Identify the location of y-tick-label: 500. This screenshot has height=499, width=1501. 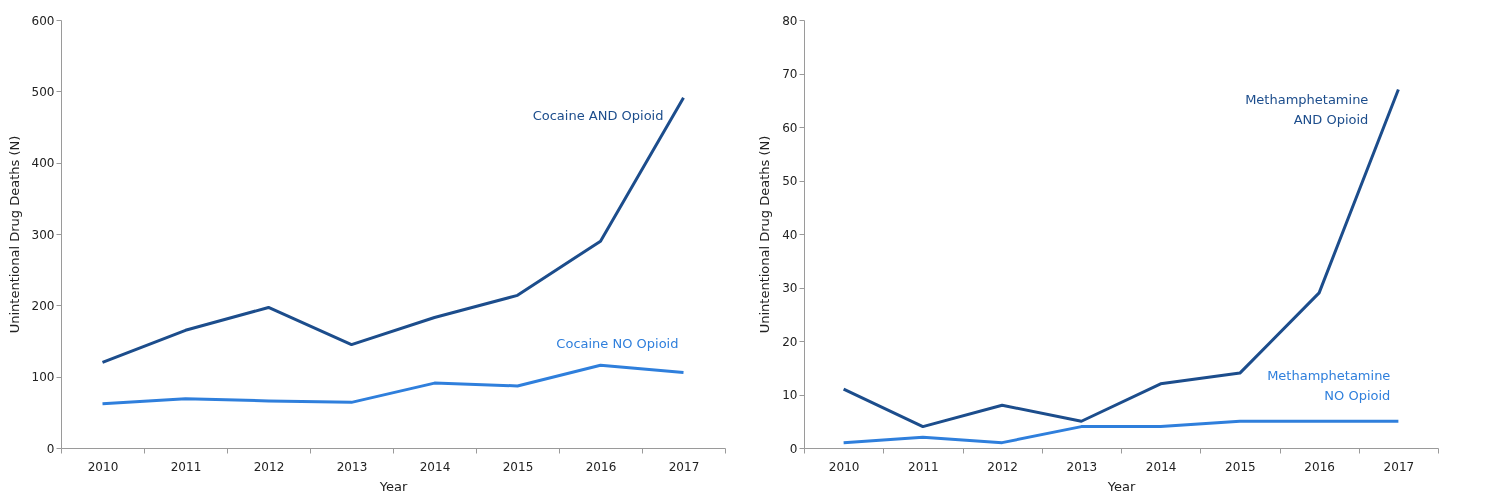
(43, 91).